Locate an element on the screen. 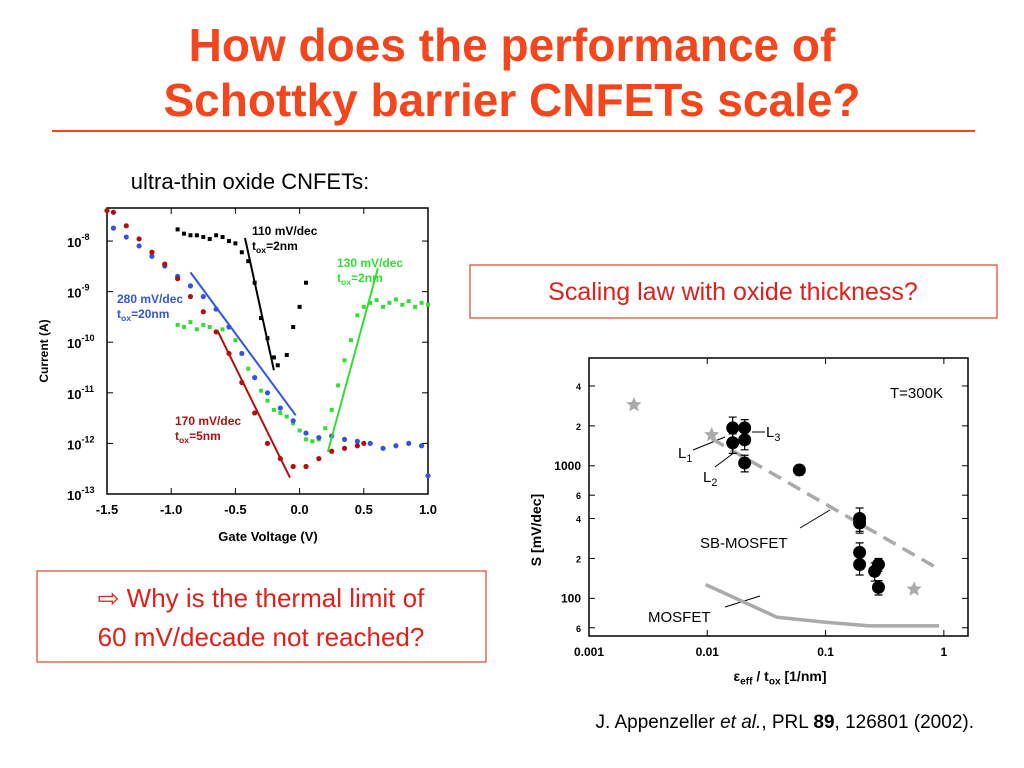 The image size is (1024, 768). text-part: 280 mV/dec is located at coordinates (150, 299).